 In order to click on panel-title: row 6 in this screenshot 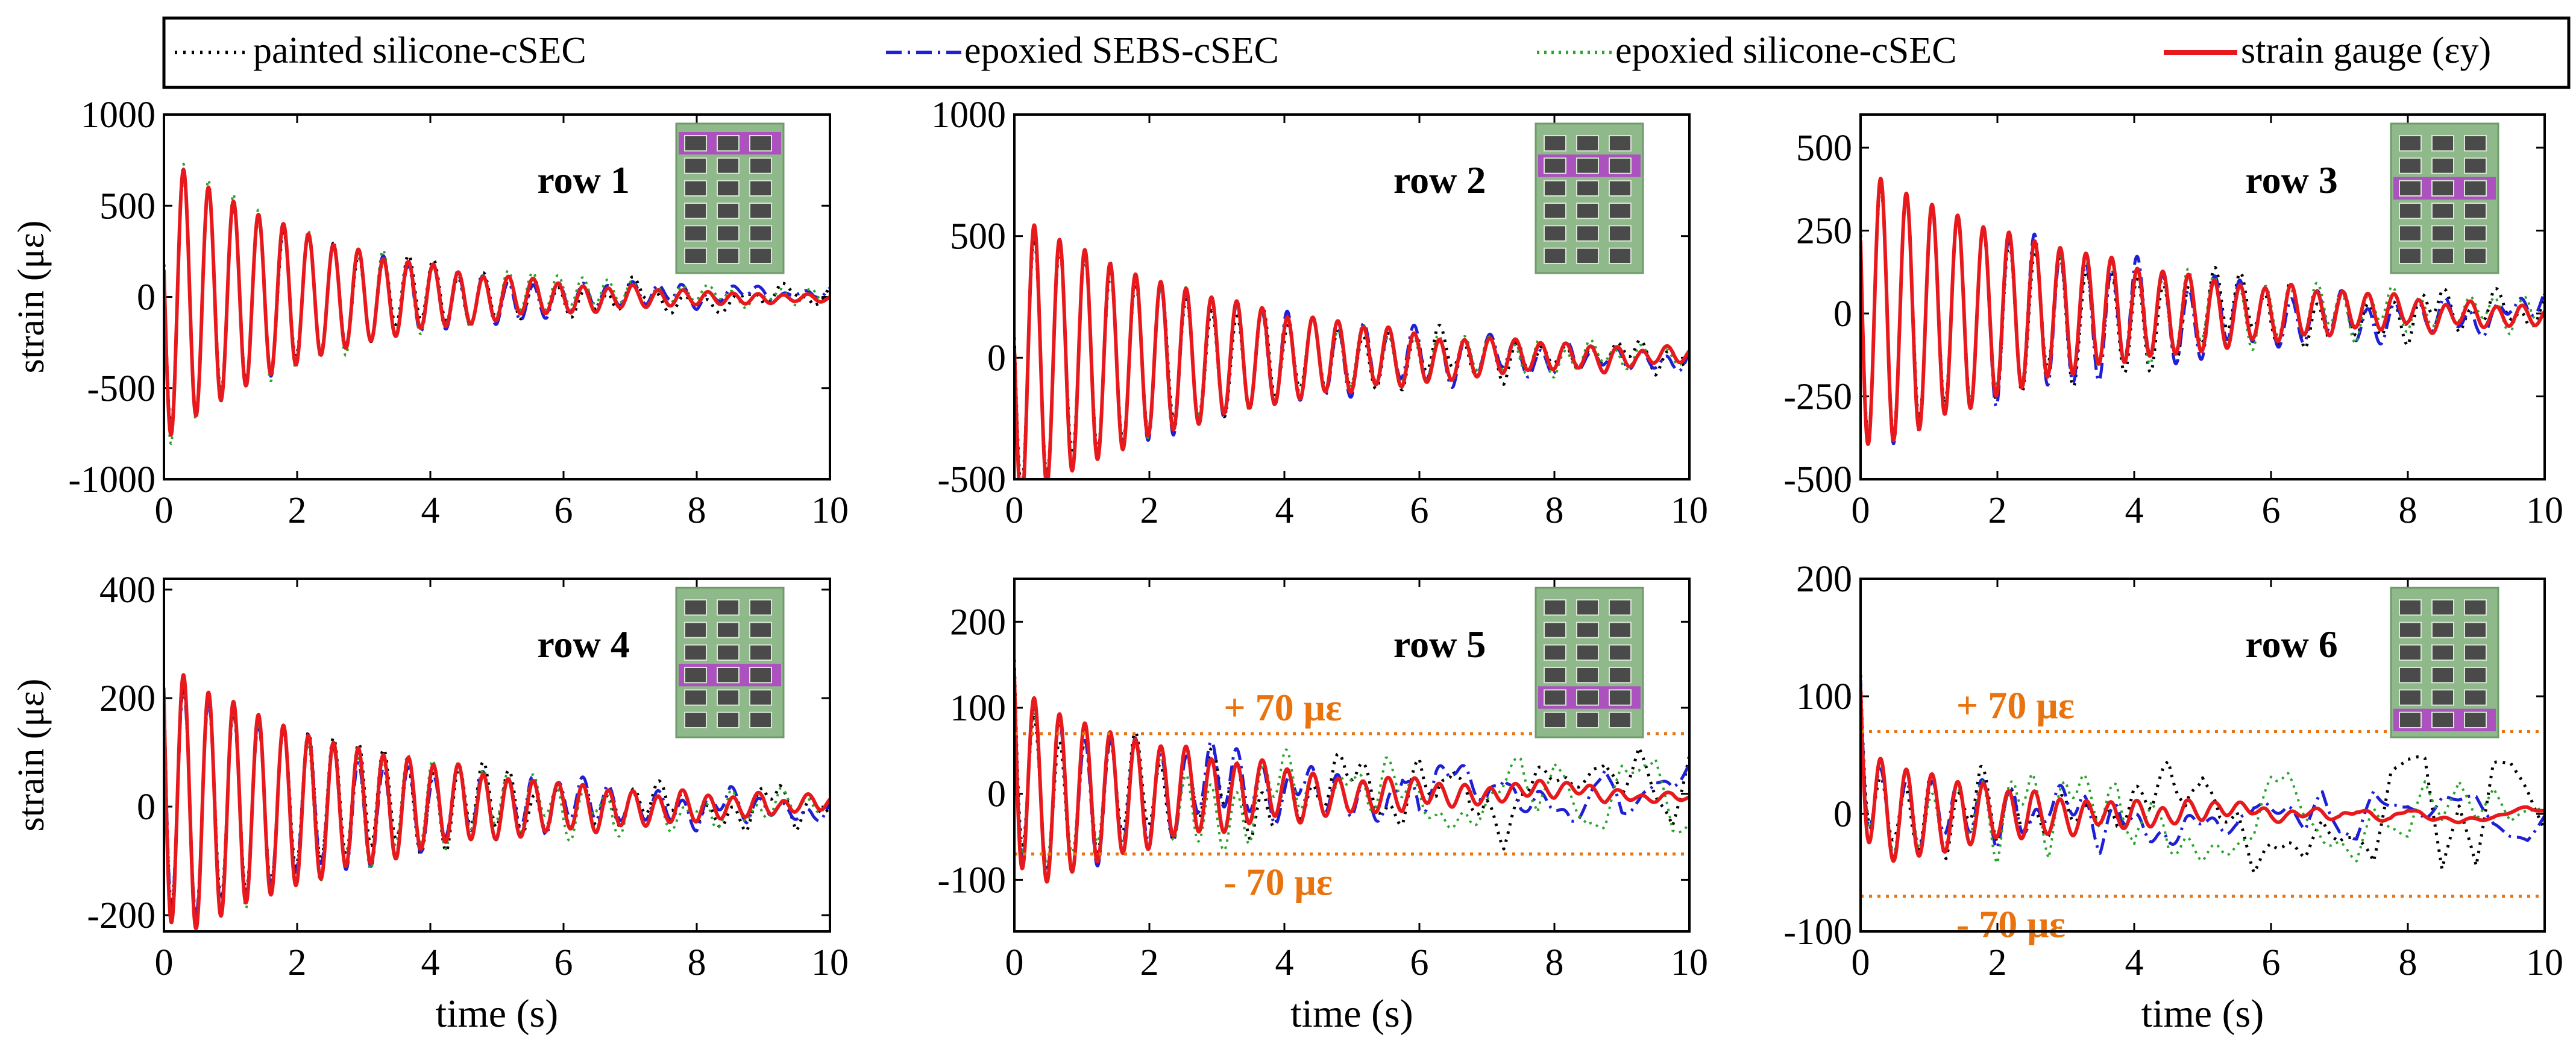, I will do `click(2291, 644)`.